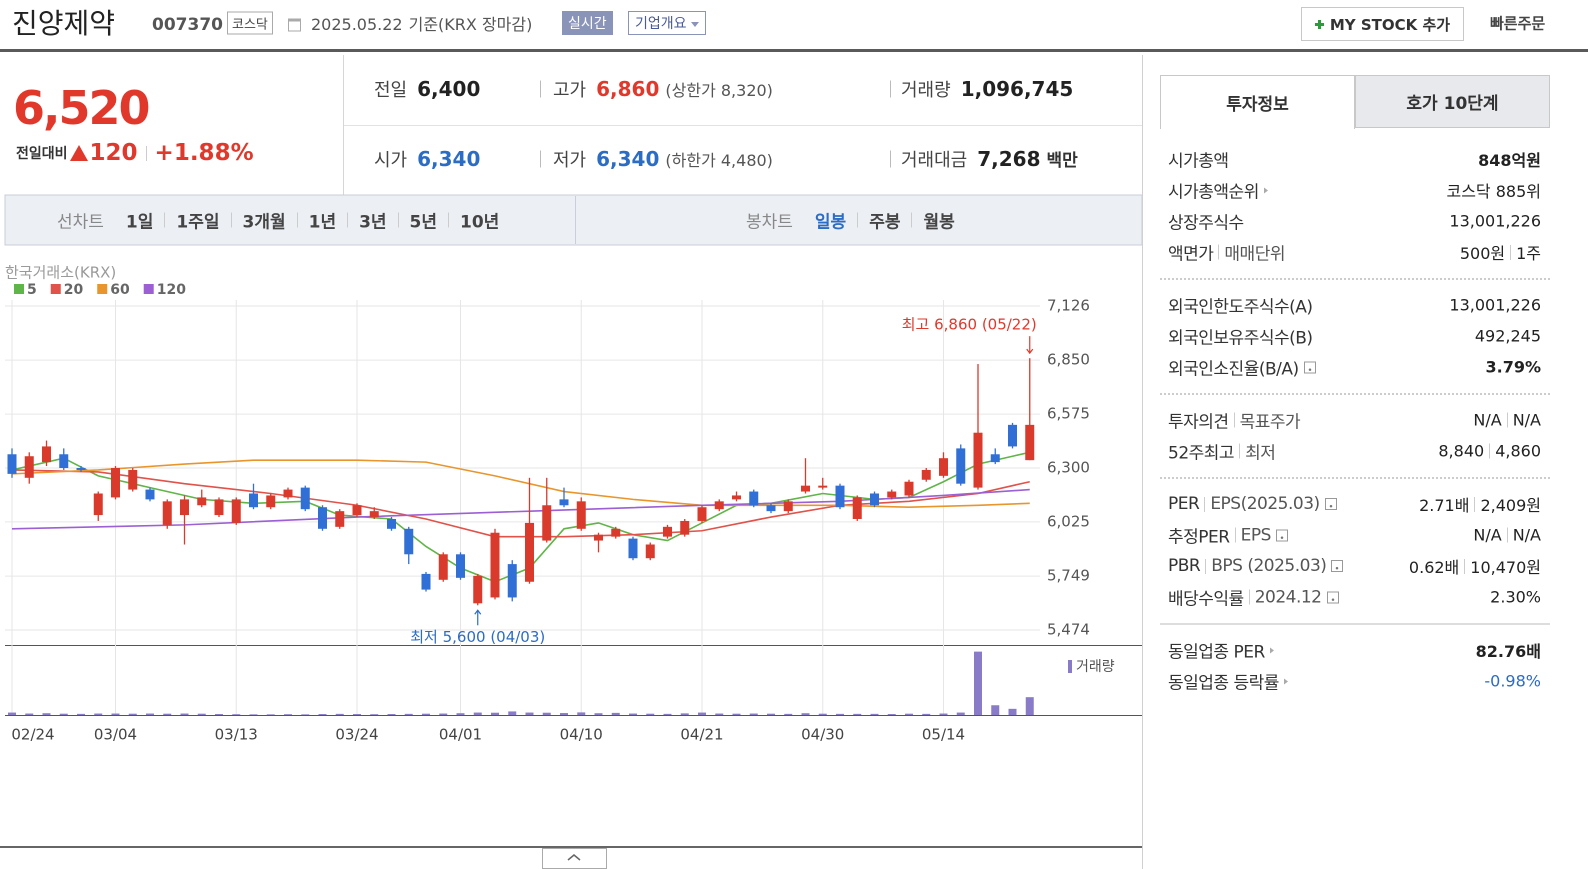 The image size is (1588, 869). What do you see at coordinates (943, 735) in the screenshot?
I see `x-tick-label: 05/14` at bounding box center [943, 735].